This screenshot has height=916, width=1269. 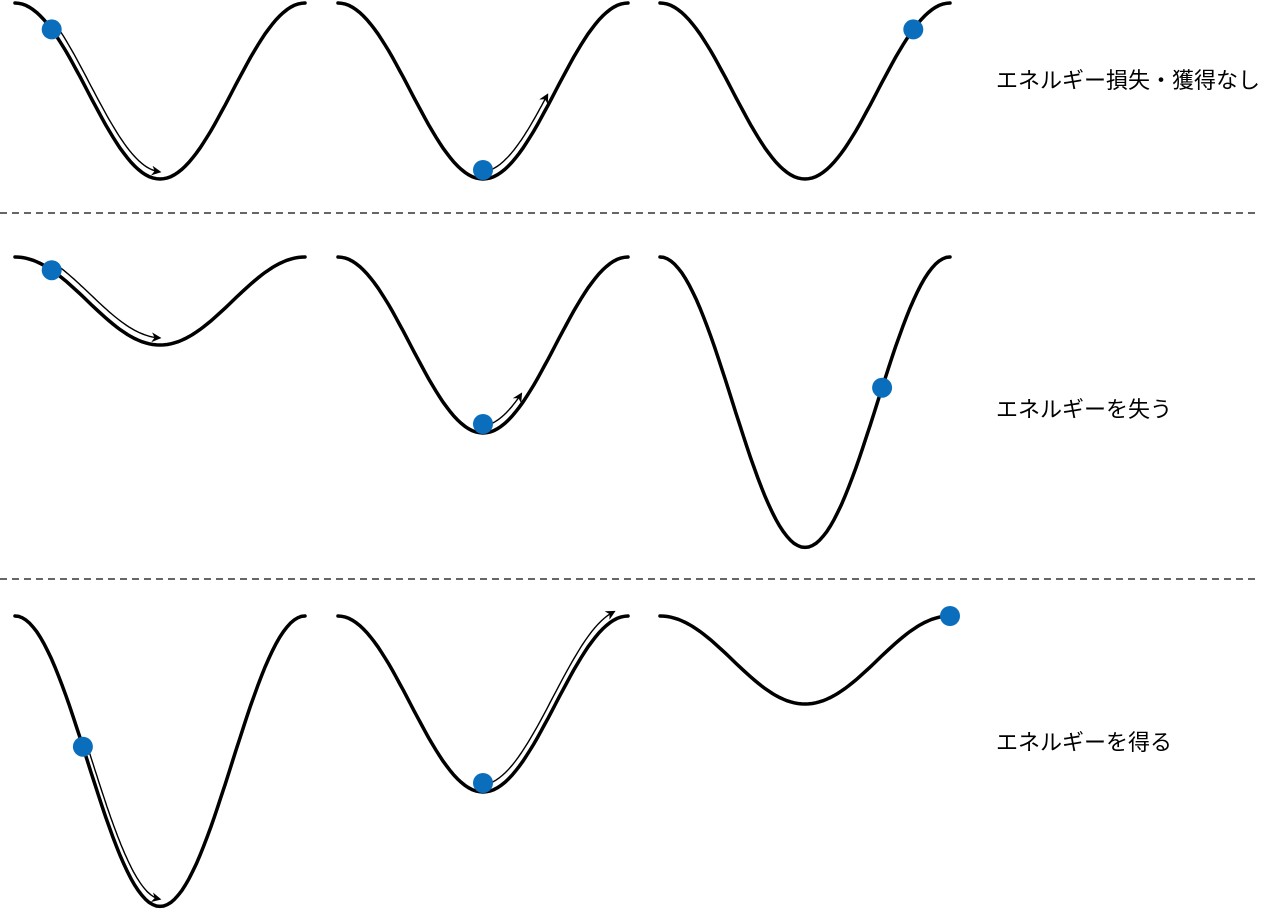 I want to click on row-label-no-loss: エネルギー損失・獲得なし, so click(x=1128, y=81).